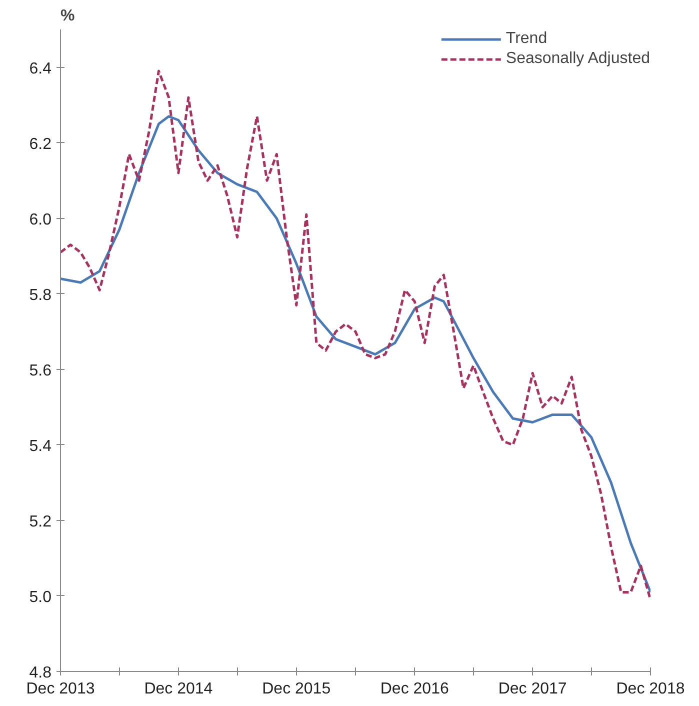 This screenshot has width=699, height=706. I want to click on y-tick-label: 6.0, so click(40, 219).